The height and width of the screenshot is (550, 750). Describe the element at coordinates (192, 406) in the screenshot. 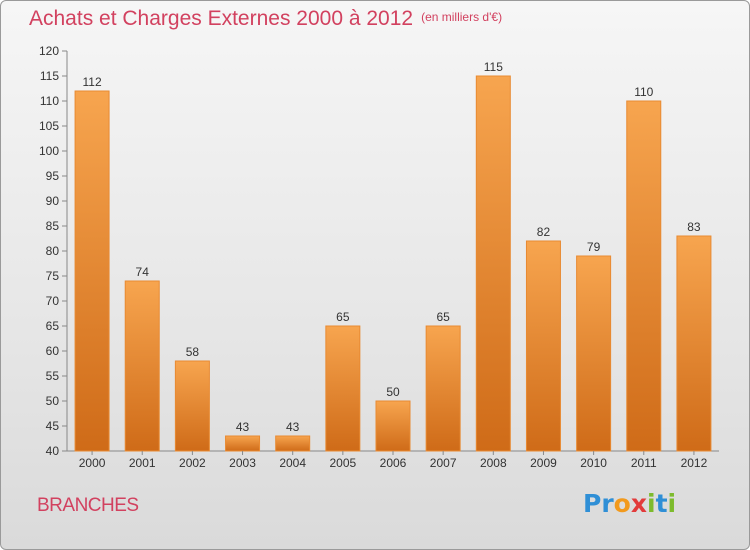

I see `bar-2002` at that location.